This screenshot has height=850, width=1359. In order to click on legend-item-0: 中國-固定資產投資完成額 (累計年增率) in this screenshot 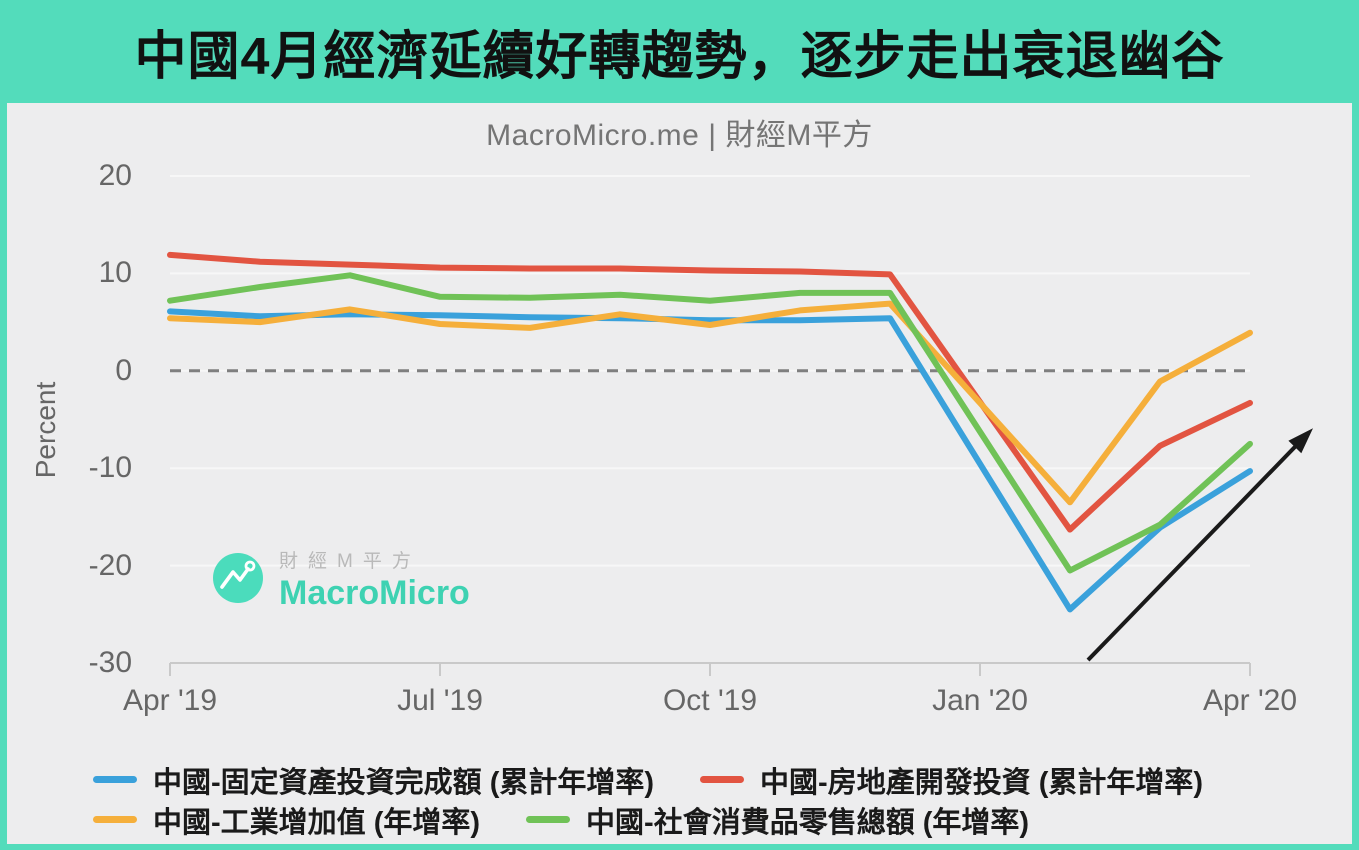, I will do `click(373, 780)`.